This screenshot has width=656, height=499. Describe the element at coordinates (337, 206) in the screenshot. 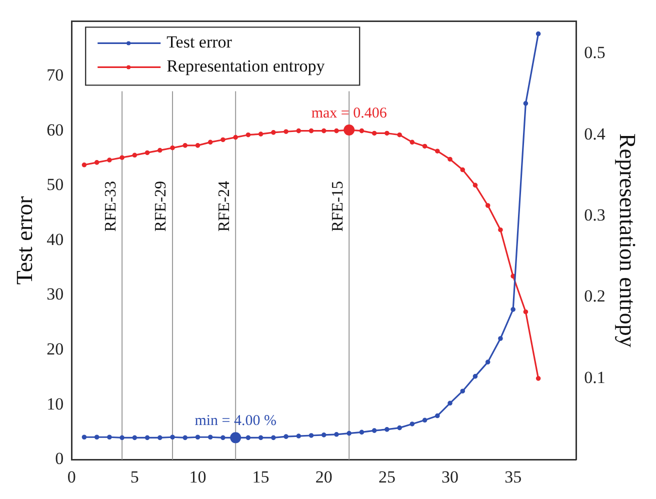

I see `ref-line-label: RFE-15` at that location.